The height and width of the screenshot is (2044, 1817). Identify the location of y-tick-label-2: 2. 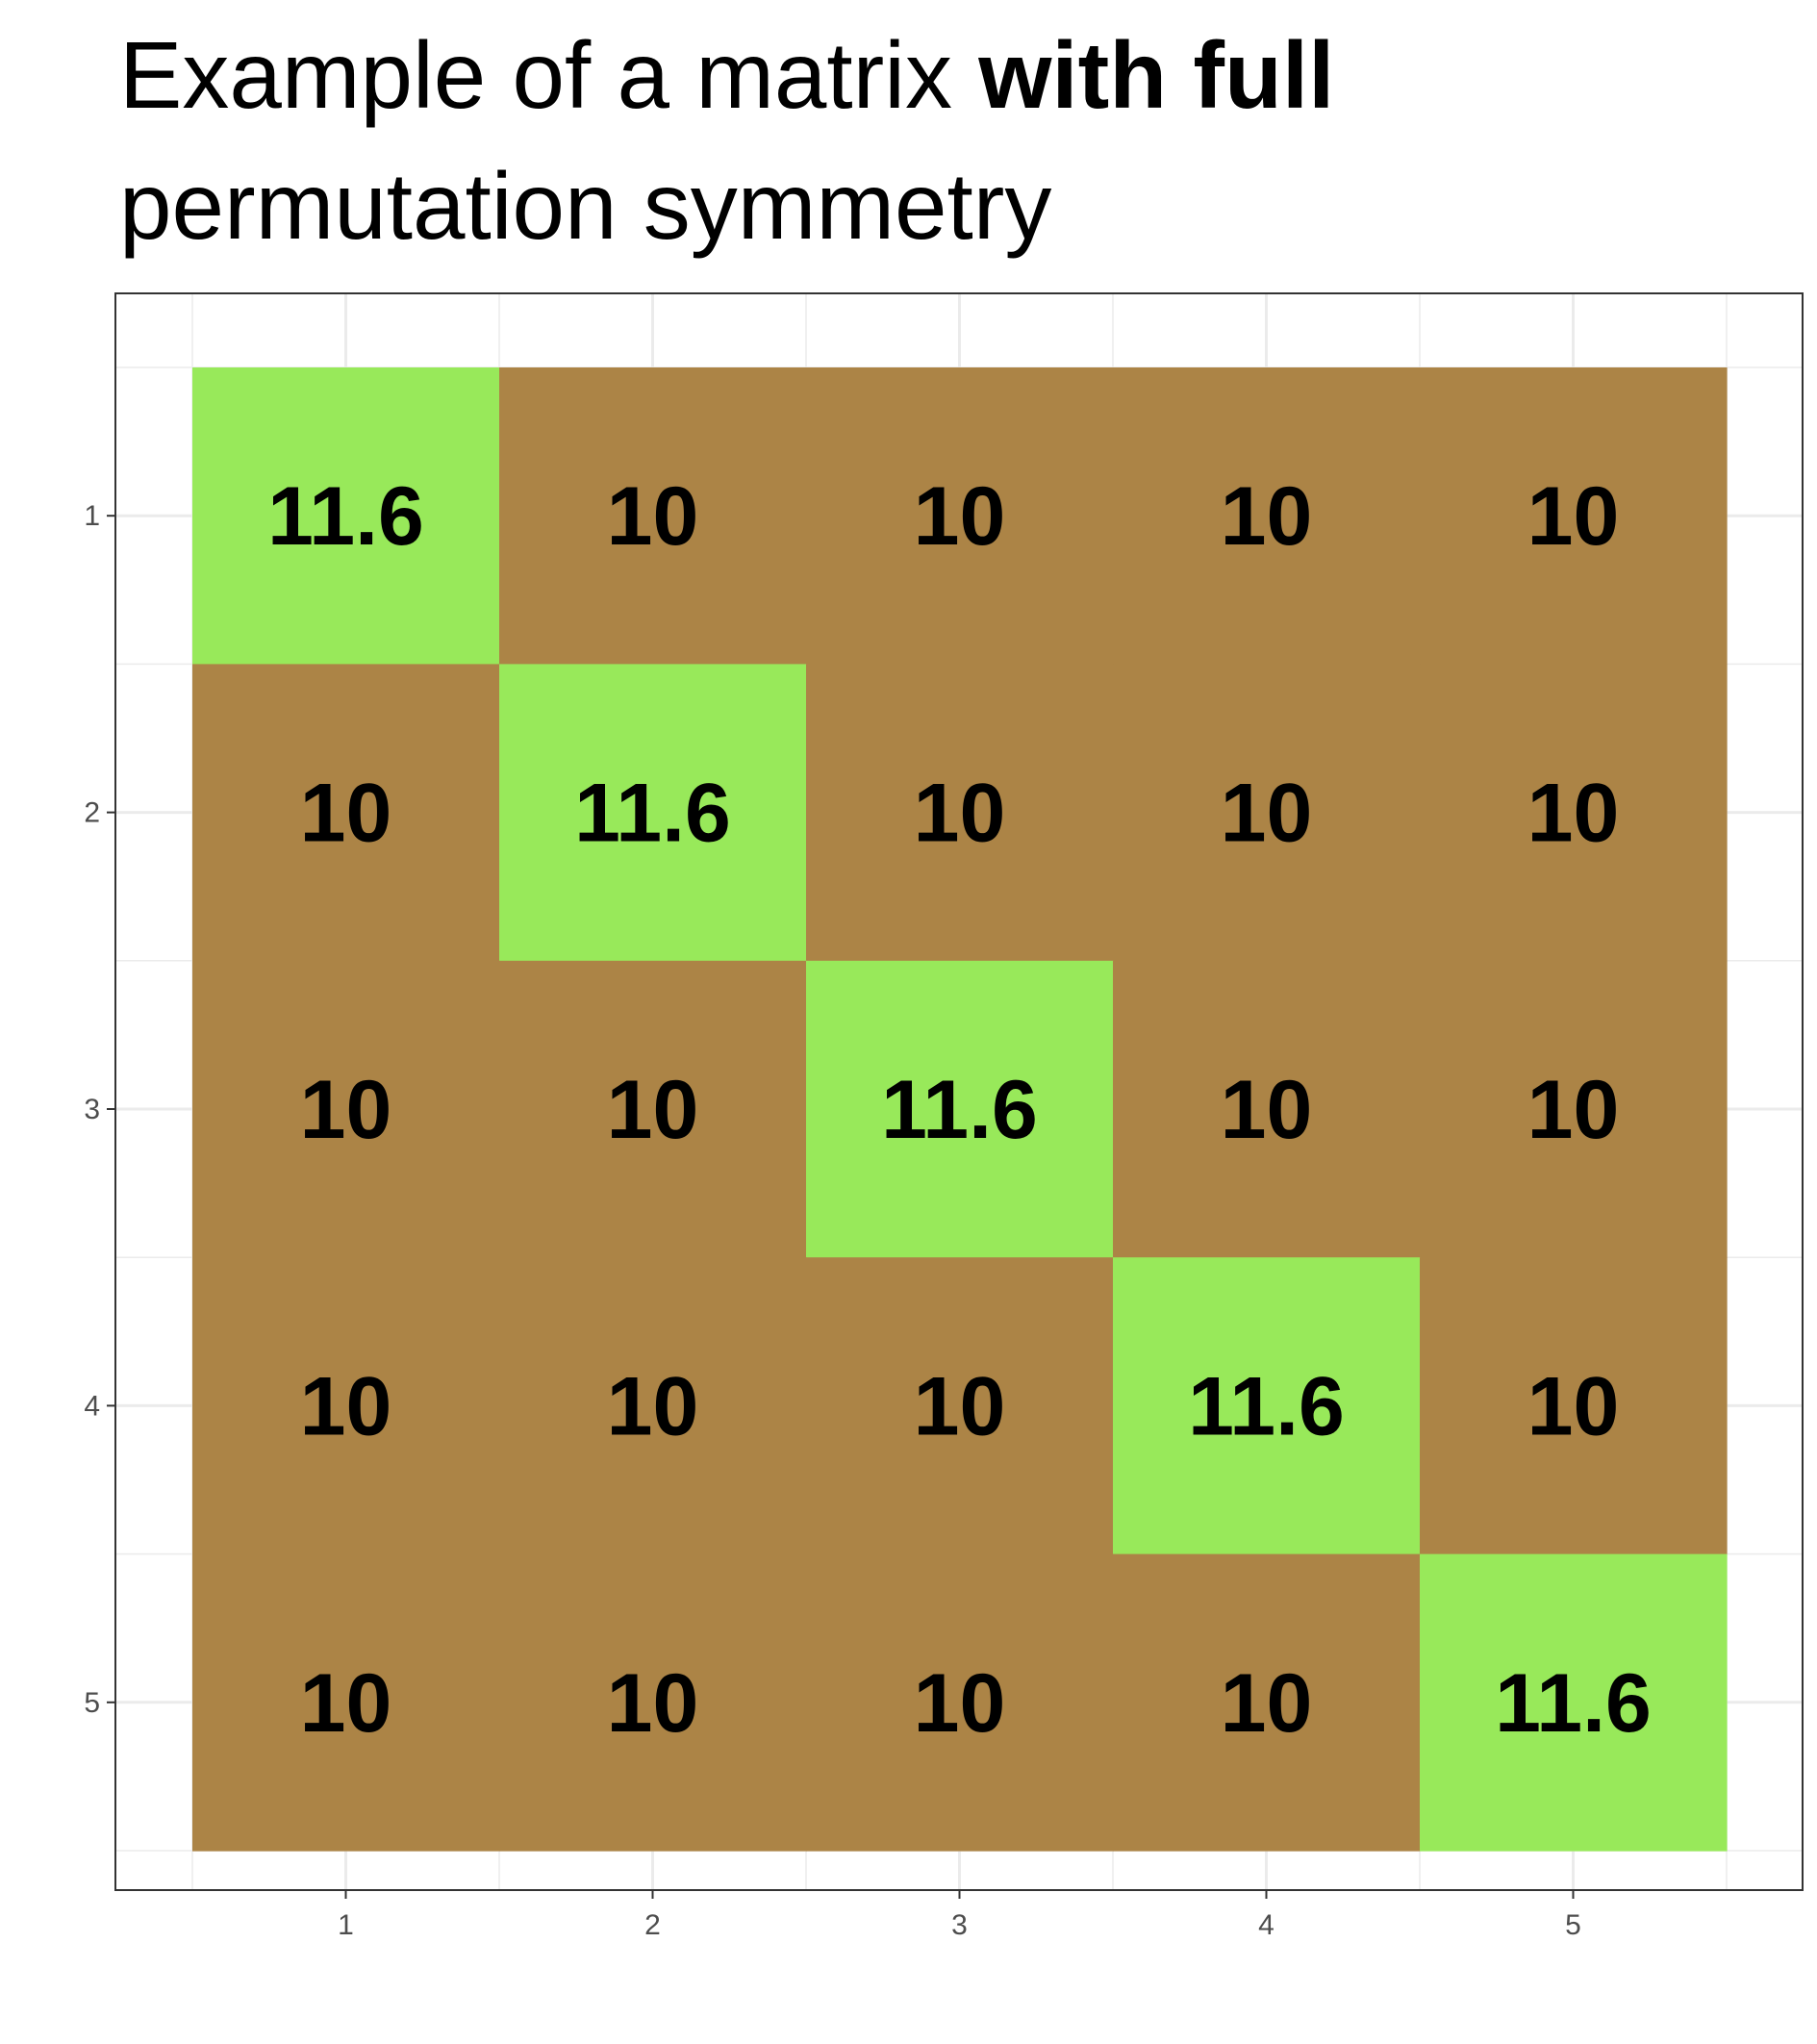
(92, 813).